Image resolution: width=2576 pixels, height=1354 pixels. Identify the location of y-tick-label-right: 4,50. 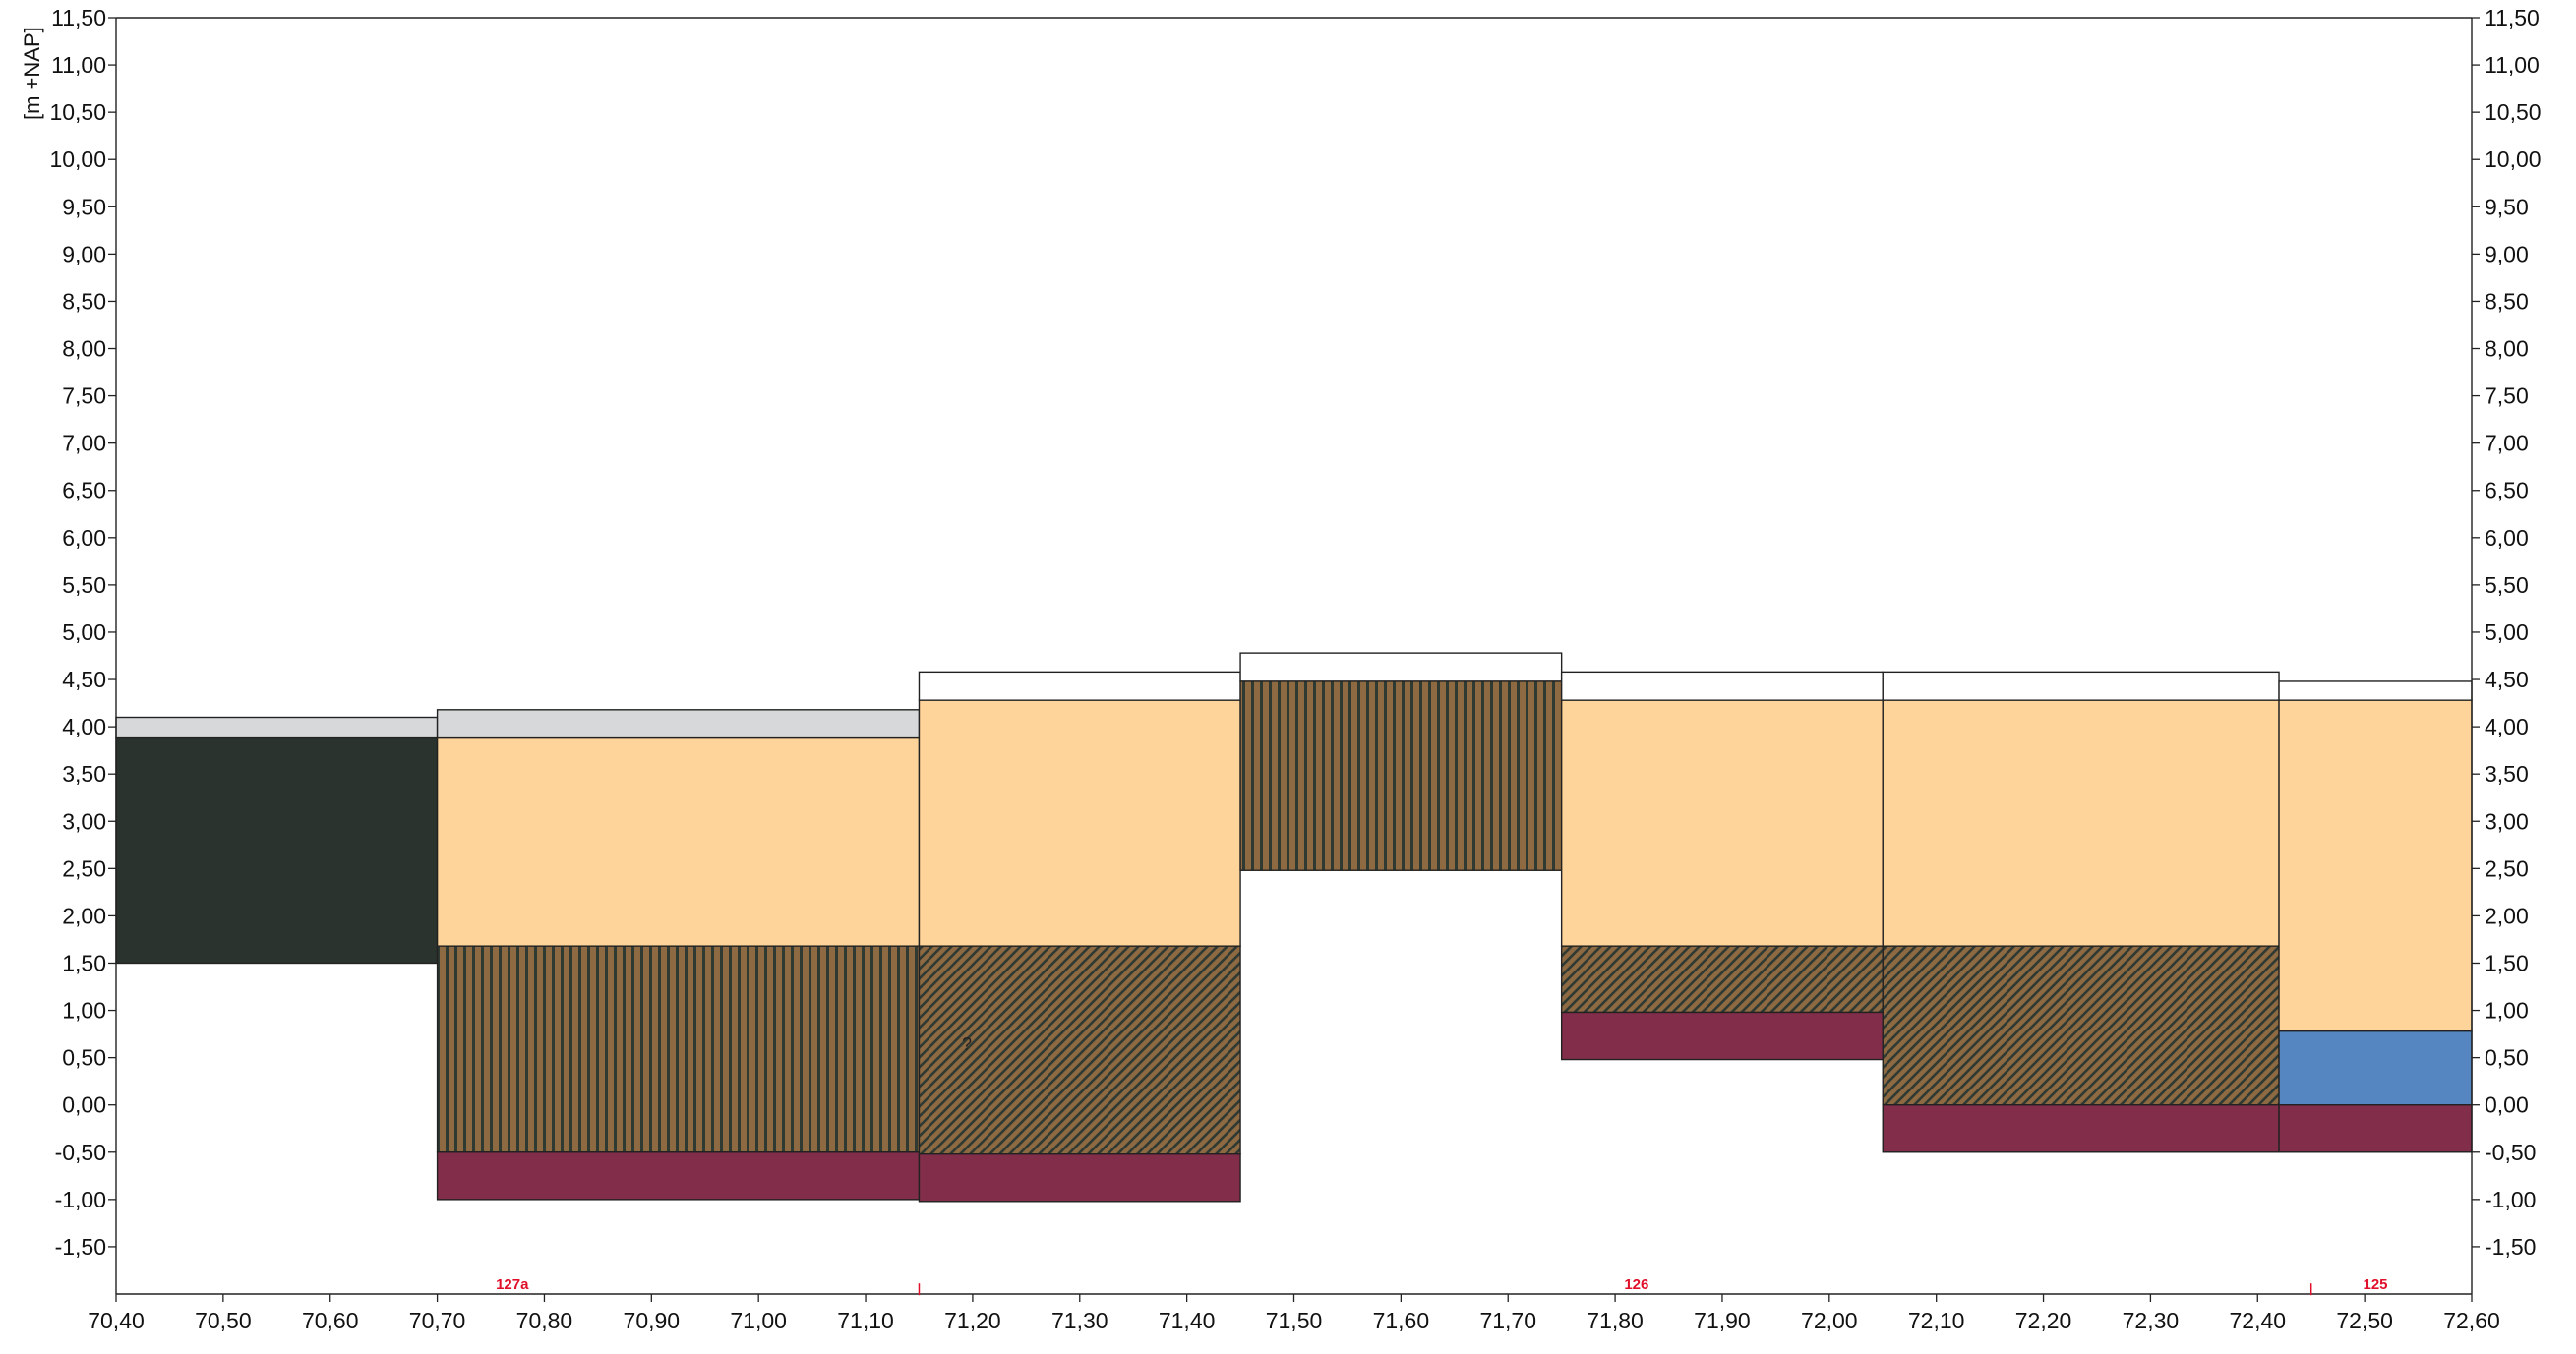
(2507, 679).